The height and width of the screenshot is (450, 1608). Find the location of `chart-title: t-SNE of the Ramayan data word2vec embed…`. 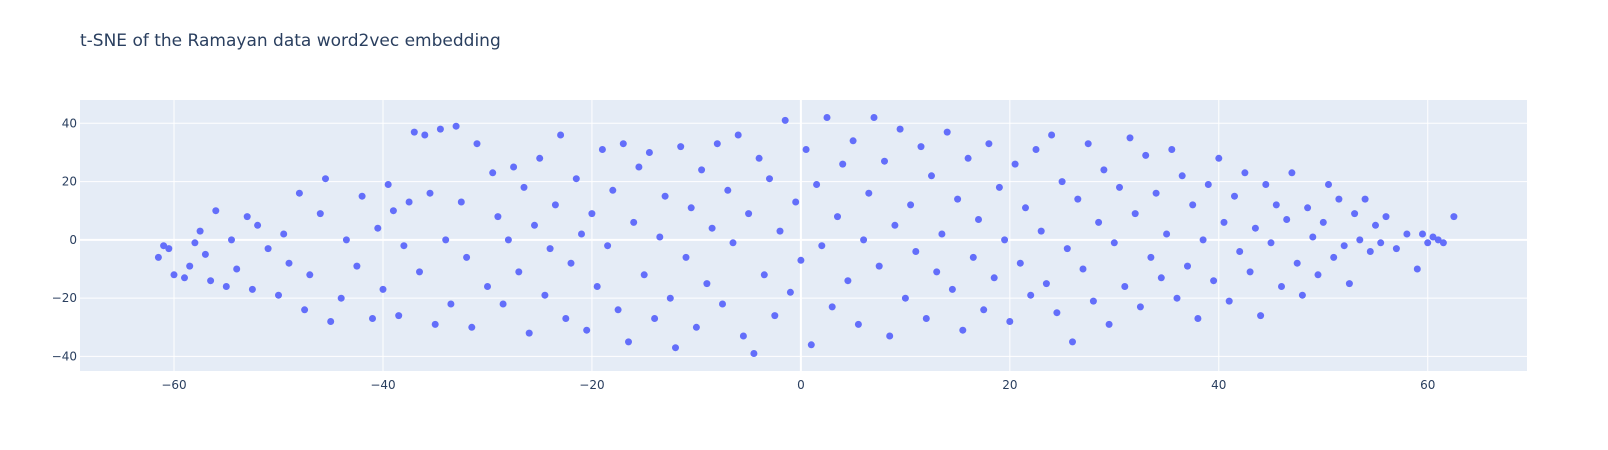

chart-title: t-SNE of the Ramayan data word2vec embed… is located at coordinates (290, 41).